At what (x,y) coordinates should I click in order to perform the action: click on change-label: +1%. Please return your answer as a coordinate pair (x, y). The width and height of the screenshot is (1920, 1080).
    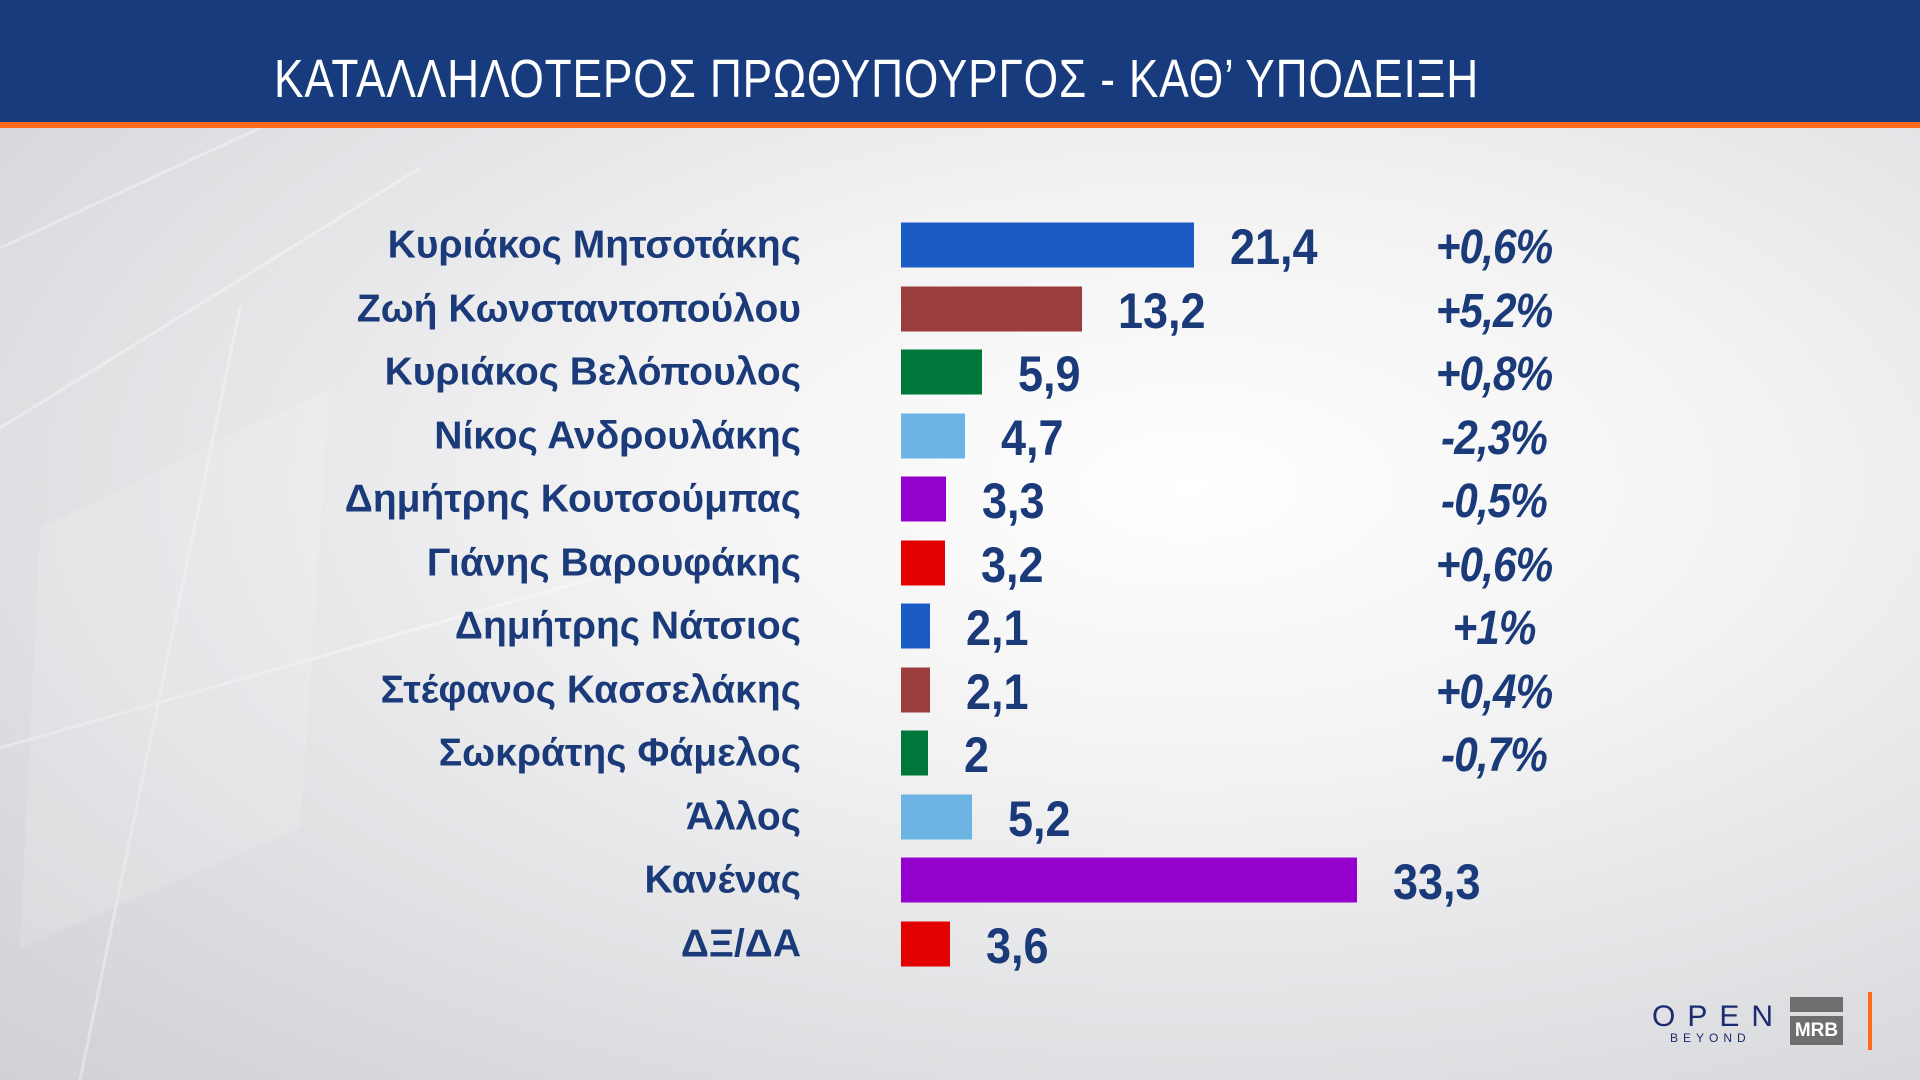
    Looking at the image, I should click on (1494, 628).